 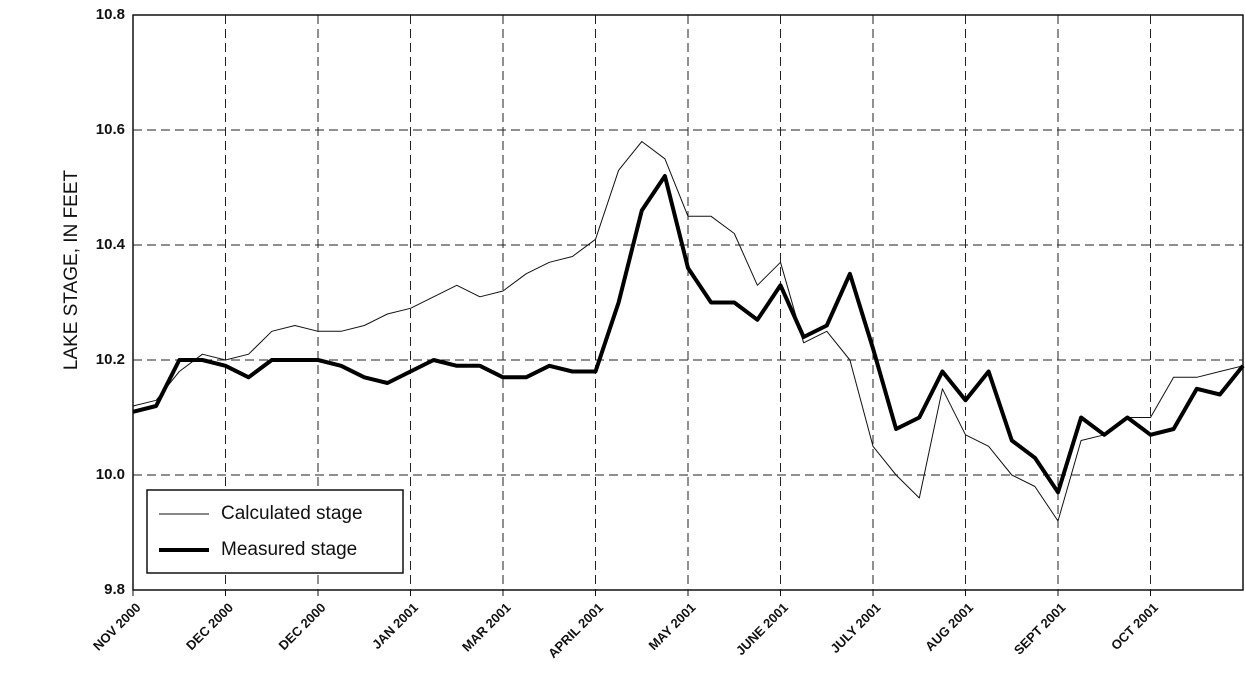 What do you see at coordinates (855, 628) in the screenshot?
I see `x-tick-label: JULY 2001` at bounding box center [855, 628].